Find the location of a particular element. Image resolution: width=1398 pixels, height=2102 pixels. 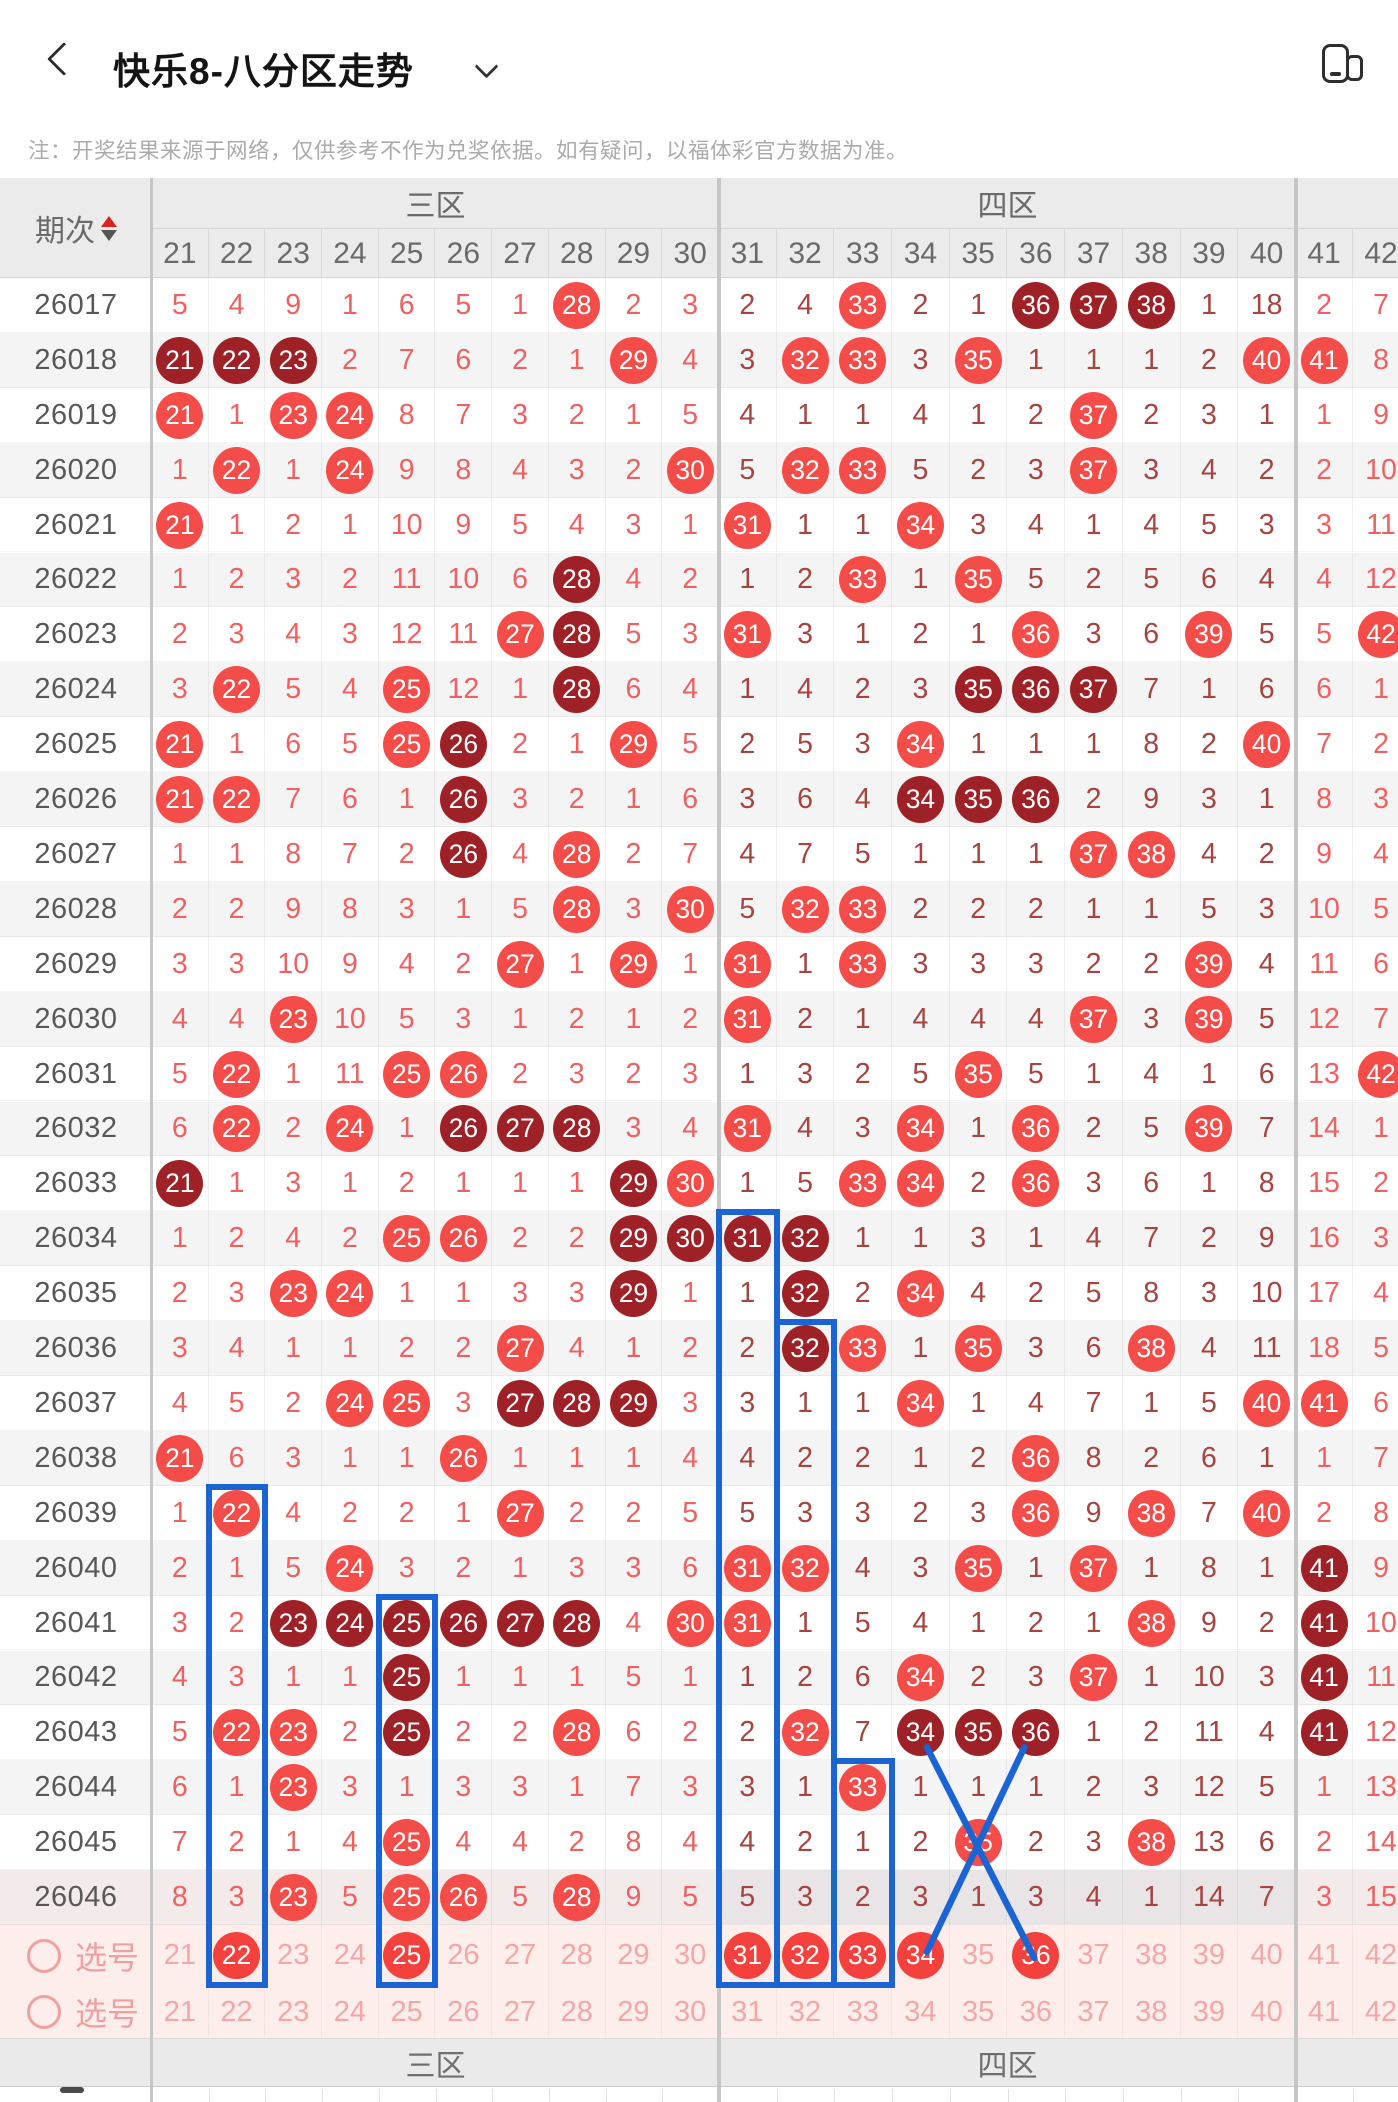

trend-cell-26031-35: 35 is located at coordinates (979, 1074).